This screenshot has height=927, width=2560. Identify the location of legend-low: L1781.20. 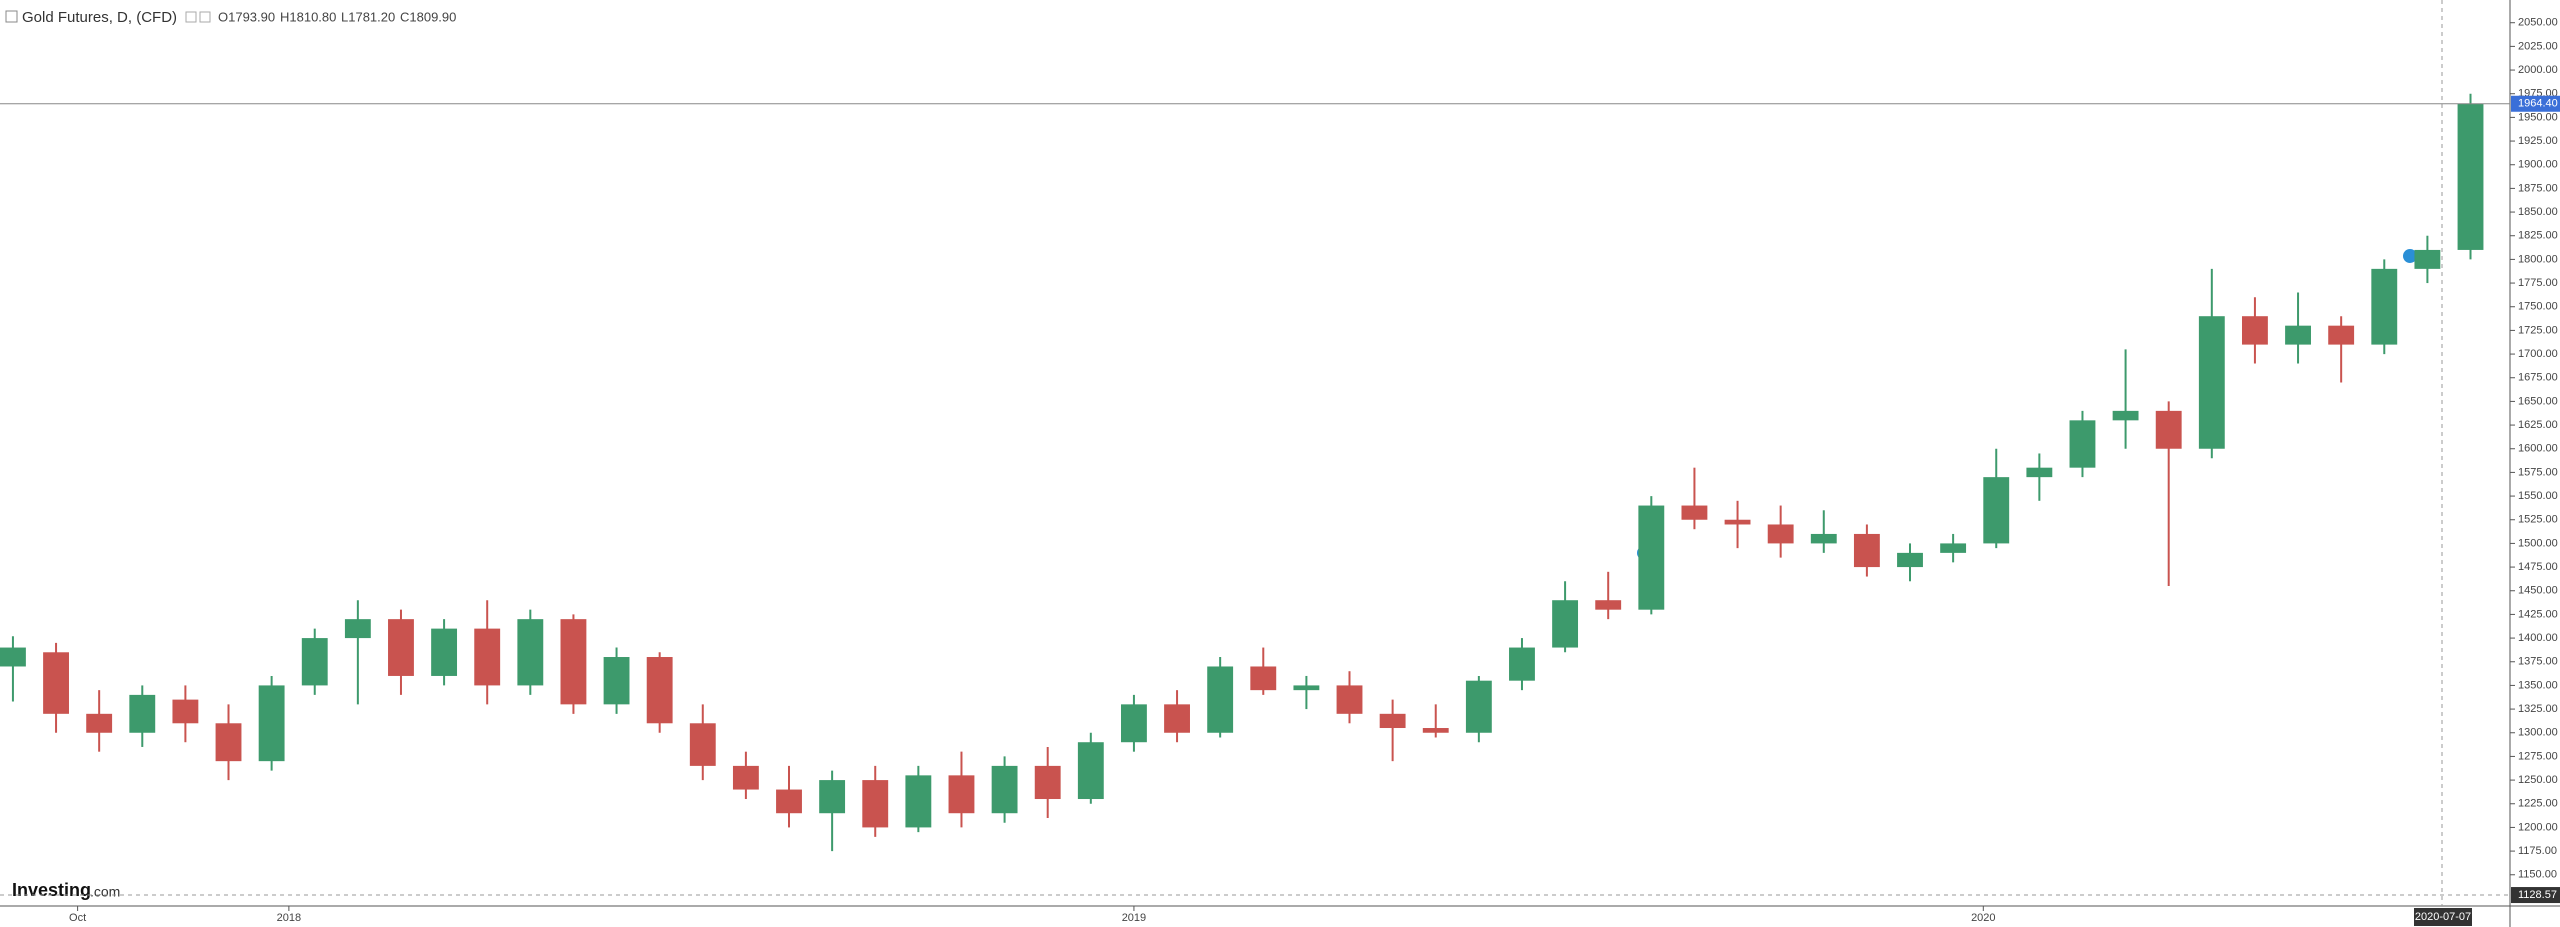
(368, 16).